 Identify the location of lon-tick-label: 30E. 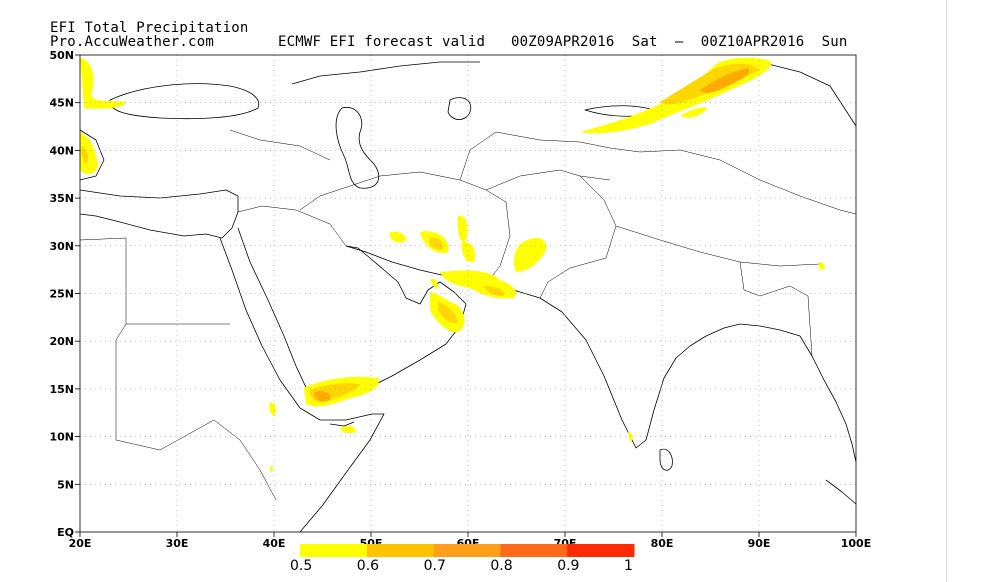
(177, 543).